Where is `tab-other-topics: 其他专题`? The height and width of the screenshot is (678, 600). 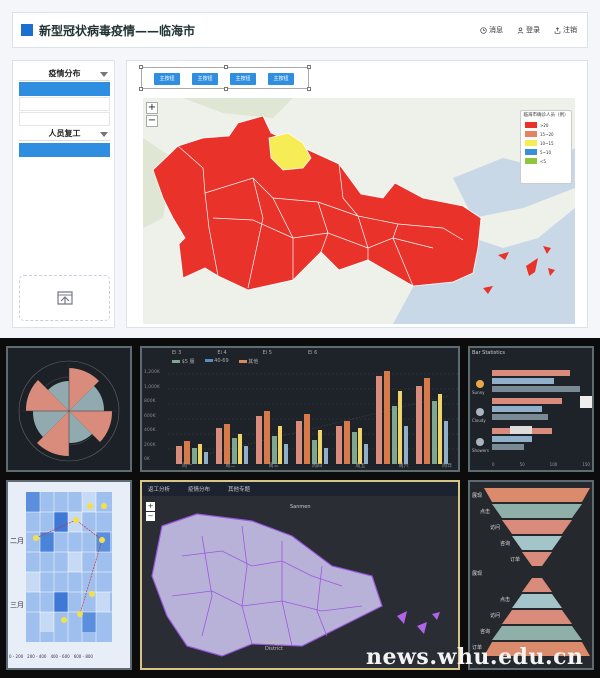 tab-other-topics: 其他专题 is located at coordinates (239, 490).